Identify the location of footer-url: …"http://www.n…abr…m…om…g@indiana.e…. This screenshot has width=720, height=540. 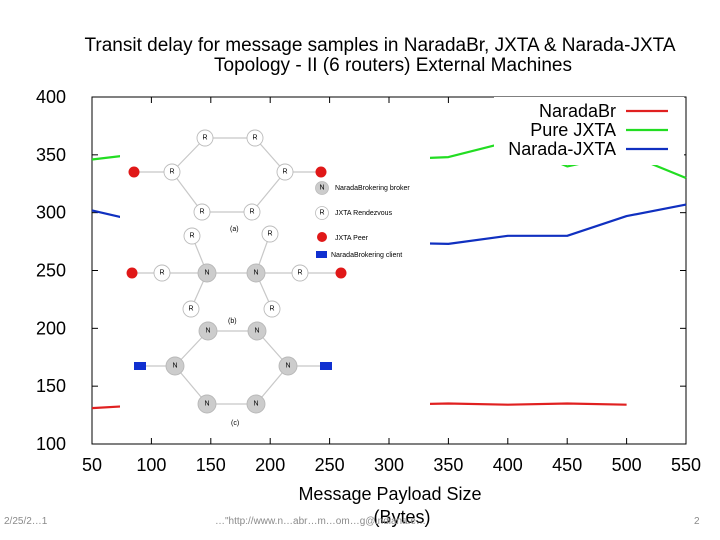
(320, 521).